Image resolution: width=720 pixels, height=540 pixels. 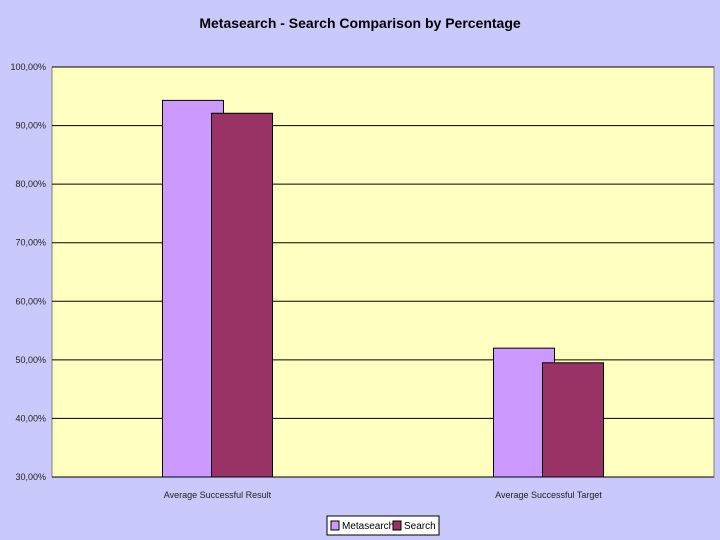 What do you see at coordinates (335, 525) in the screenshot?
I see `legend-swatch-metasearch` at bounding box center [335, 525].